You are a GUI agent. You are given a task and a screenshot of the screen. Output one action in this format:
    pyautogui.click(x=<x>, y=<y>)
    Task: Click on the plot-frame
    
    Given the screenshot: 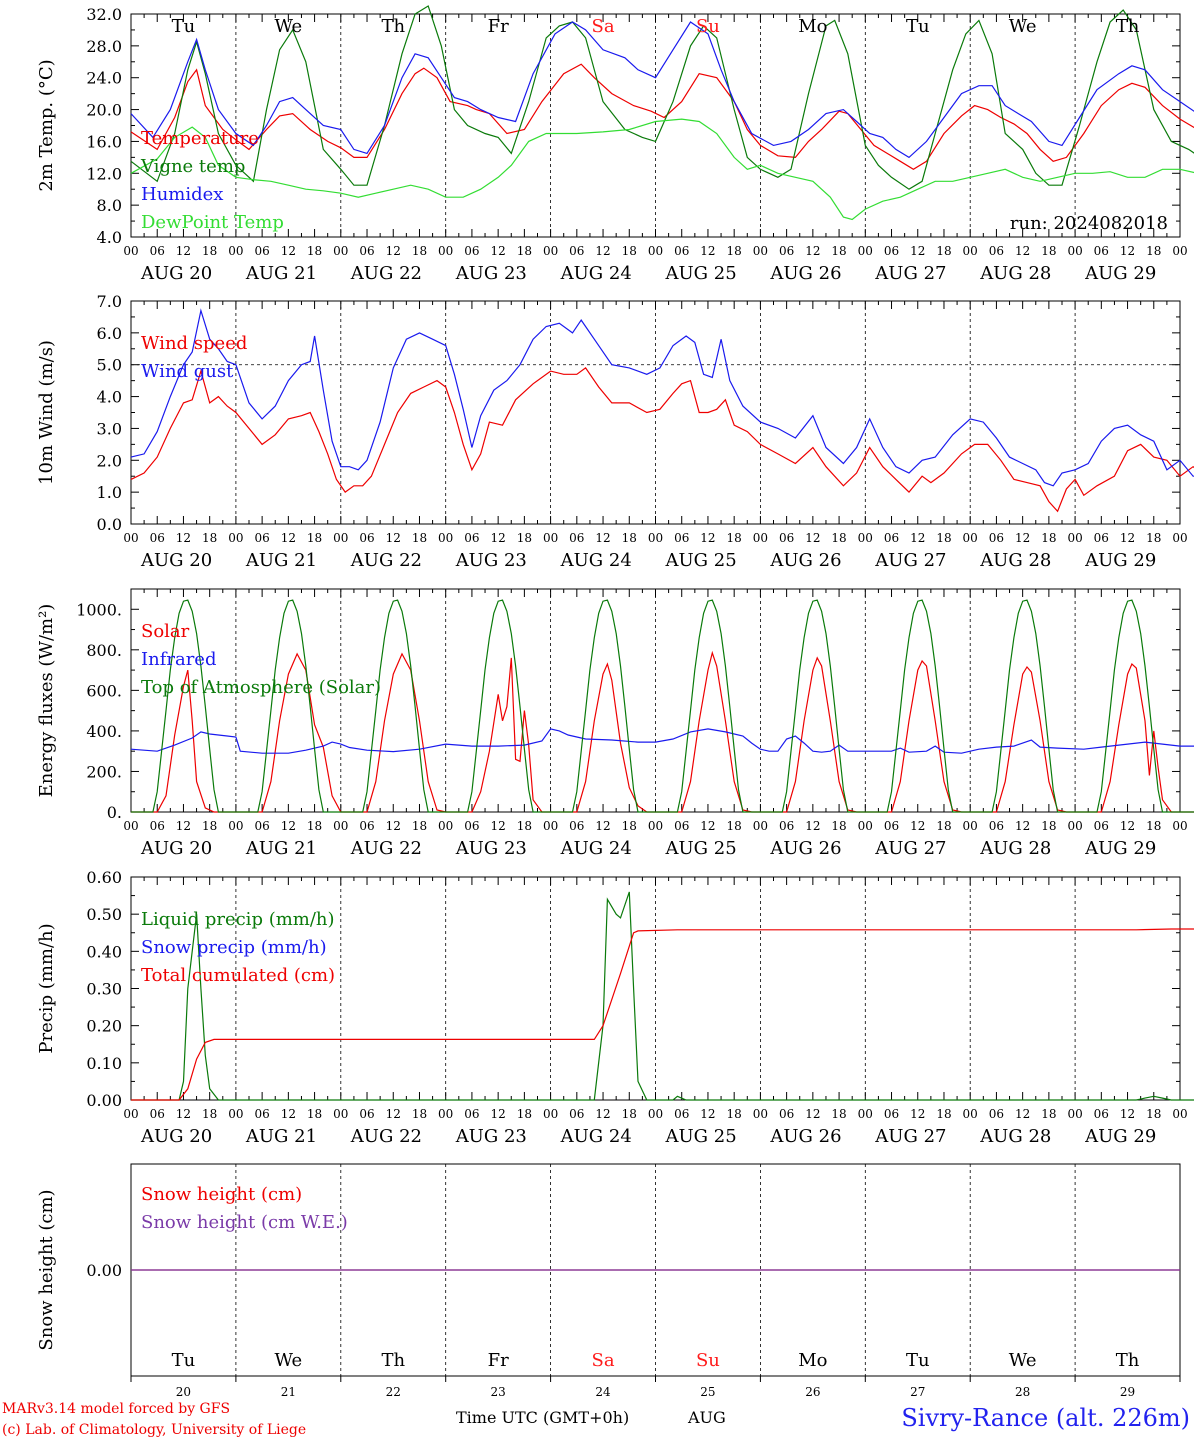 What is the action you would take?
    pyautogui.click(x=655, y=412)
    